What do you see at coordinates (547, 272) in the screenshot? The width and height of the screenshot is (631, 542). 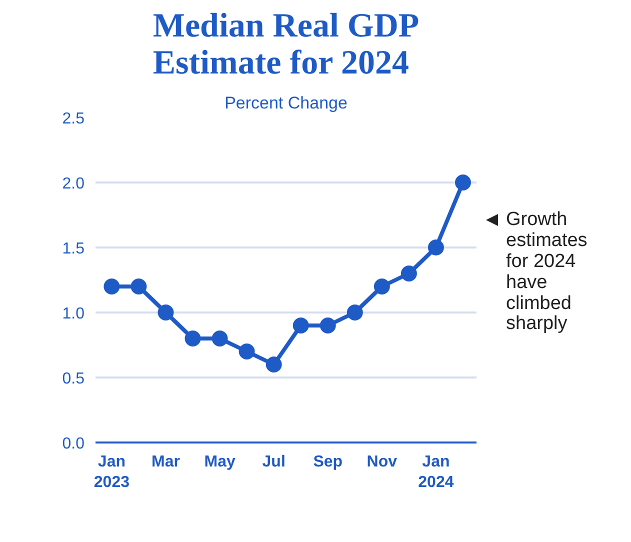 I see `text: Growth estimates for 2024 have climbed sharply` at bounding box center [547, 272].